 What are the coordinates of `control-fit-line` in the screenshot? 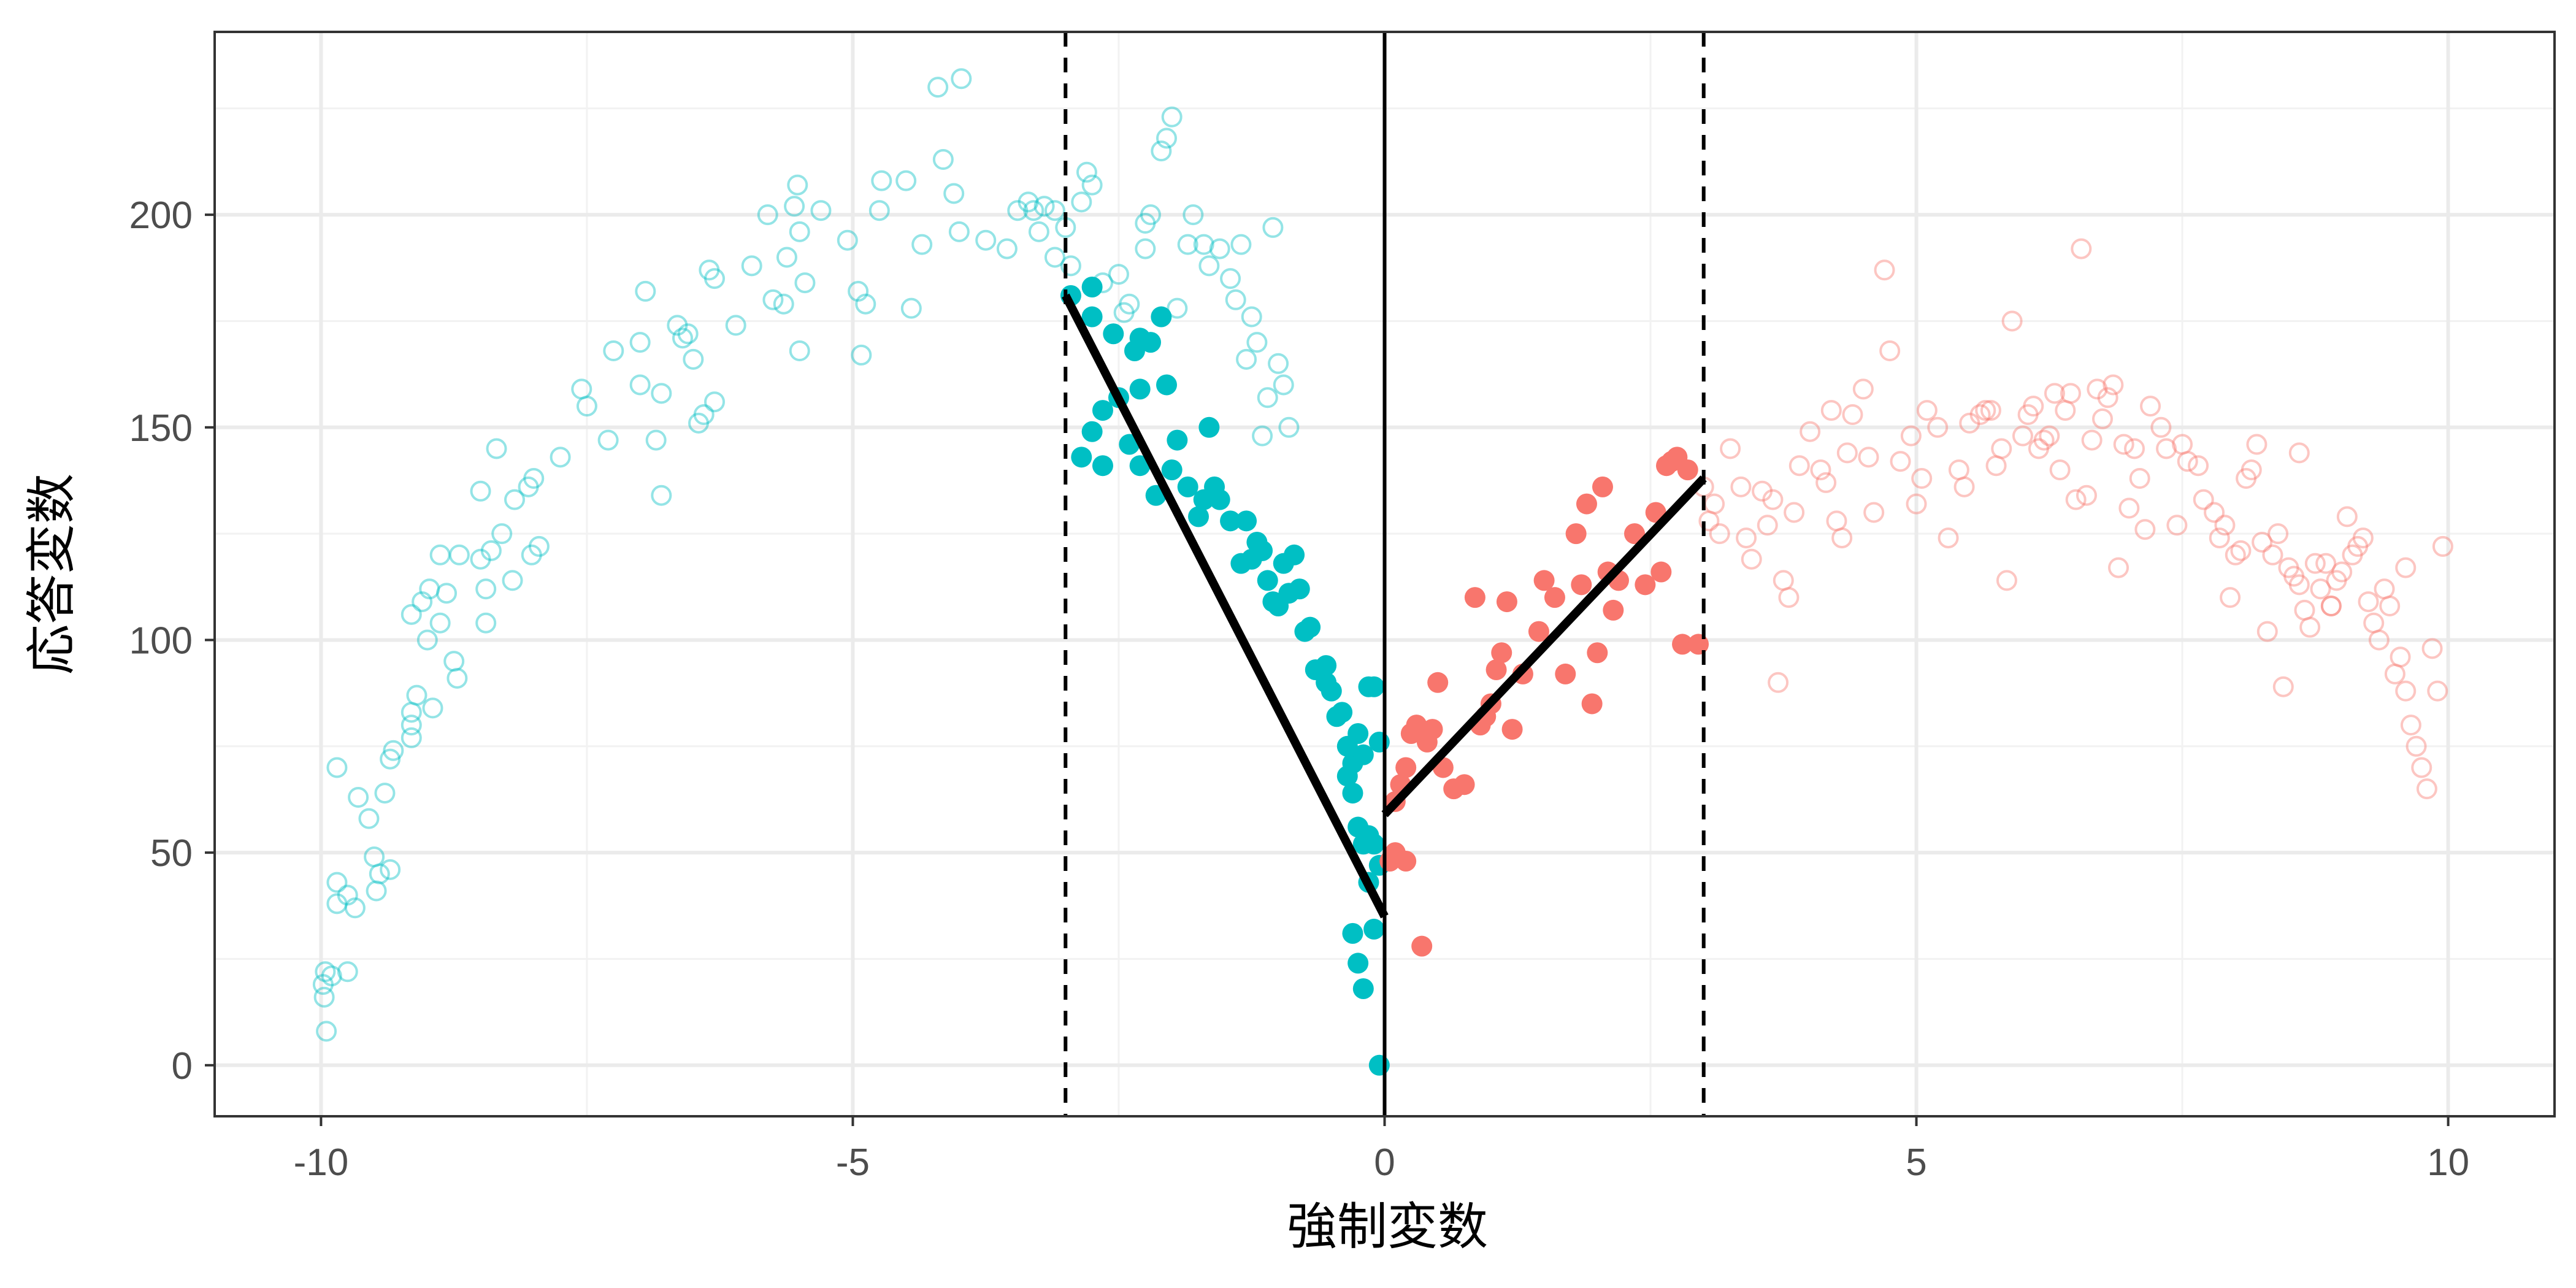 It's located at (1225, 606).